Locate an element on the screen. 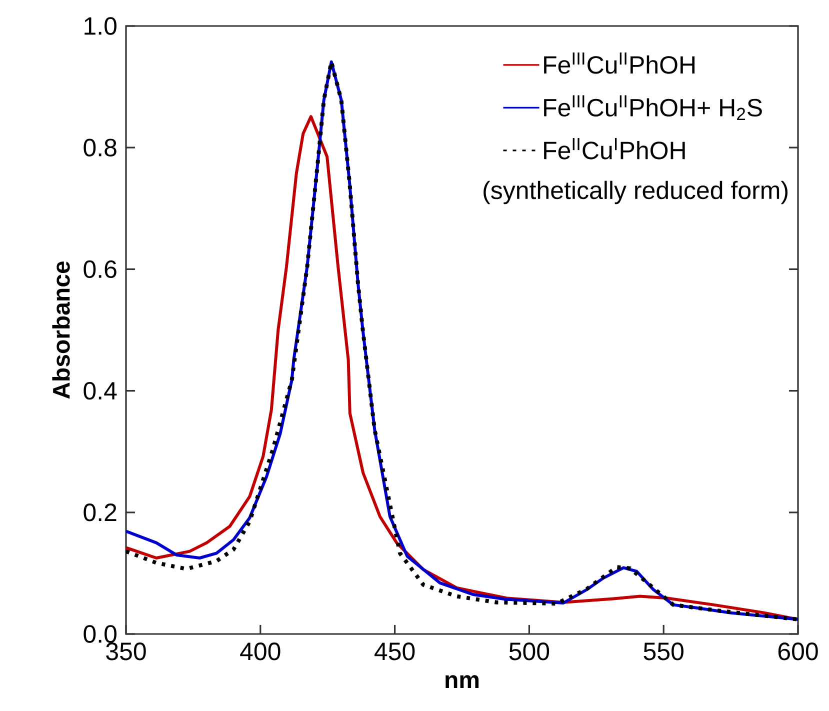 Image resolution: width=829 pixels, height=711 pixels. x-tick-label: 450 is located at coordinates (394, 651).